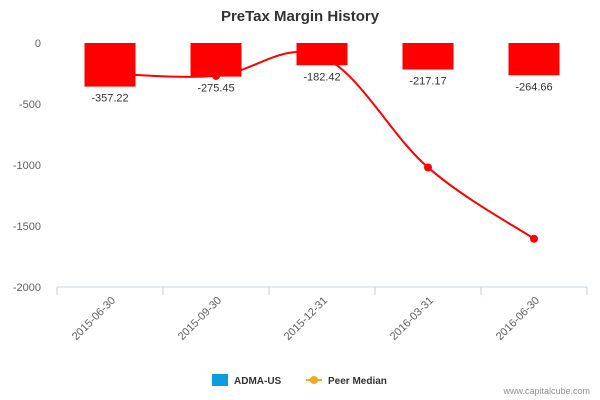 The image size is (600, 400). Describe the element at coordinates (322, 65) in the screenshot. I see `bar-series` at that location.